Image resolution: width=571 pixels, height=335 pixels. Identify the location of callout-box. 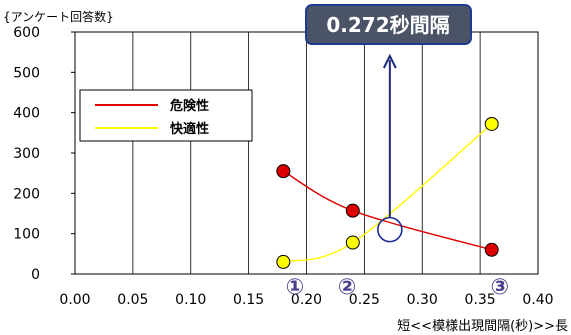
(388, 24).